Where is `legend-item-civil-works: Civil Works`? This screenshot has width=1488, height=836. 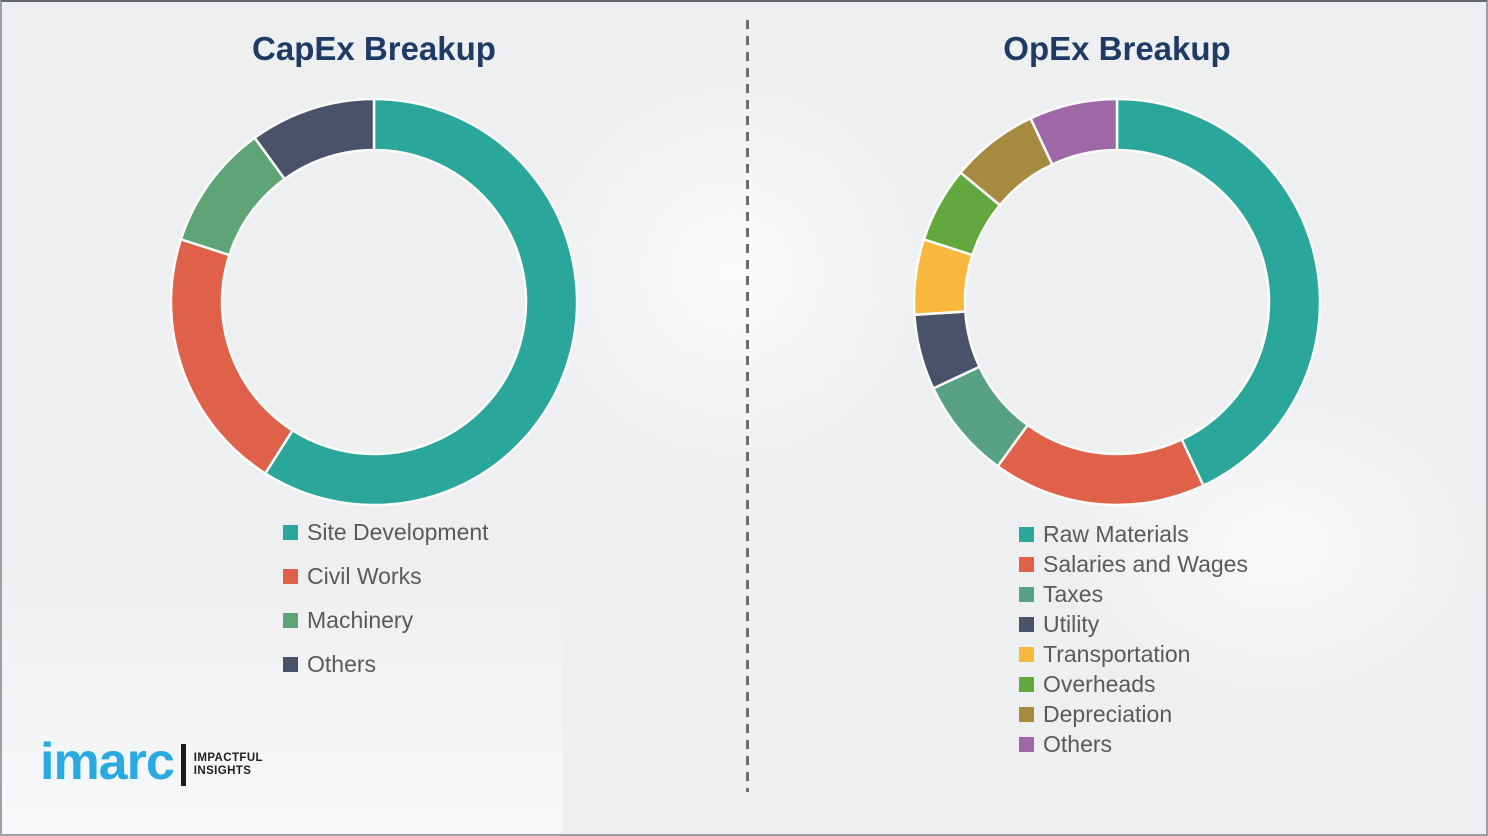
legend-item-civil-works: Civil Works is located at coordinates (386, 575).